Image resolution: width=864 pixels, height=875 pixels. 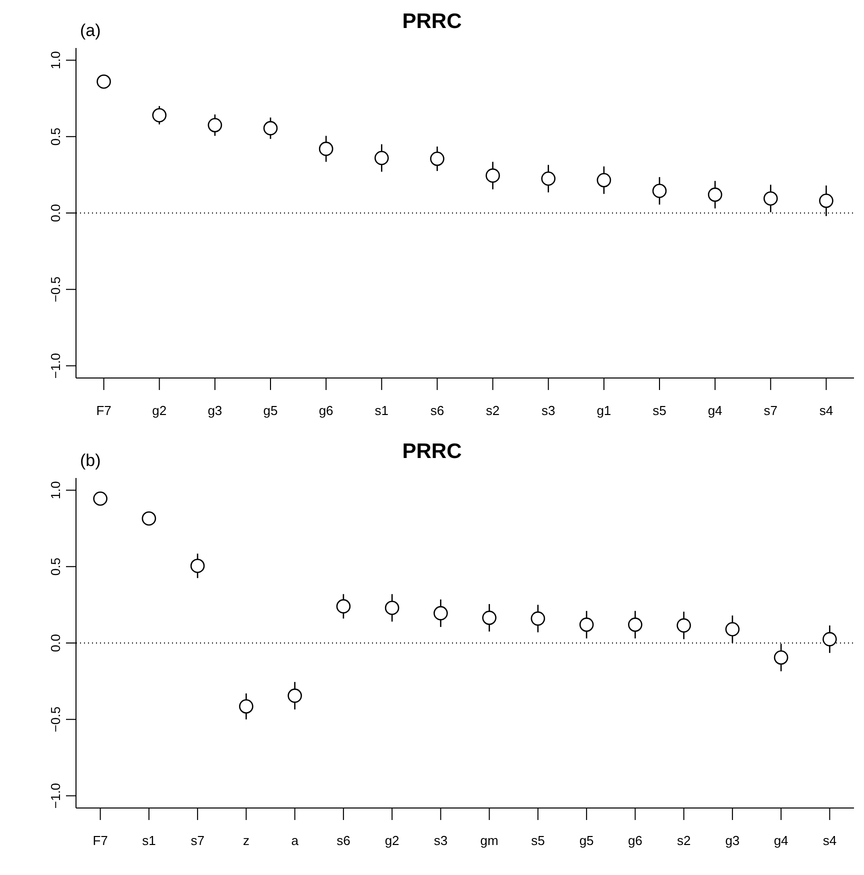 I want to click on x-tick-label: a, so click(x=295, y=840).